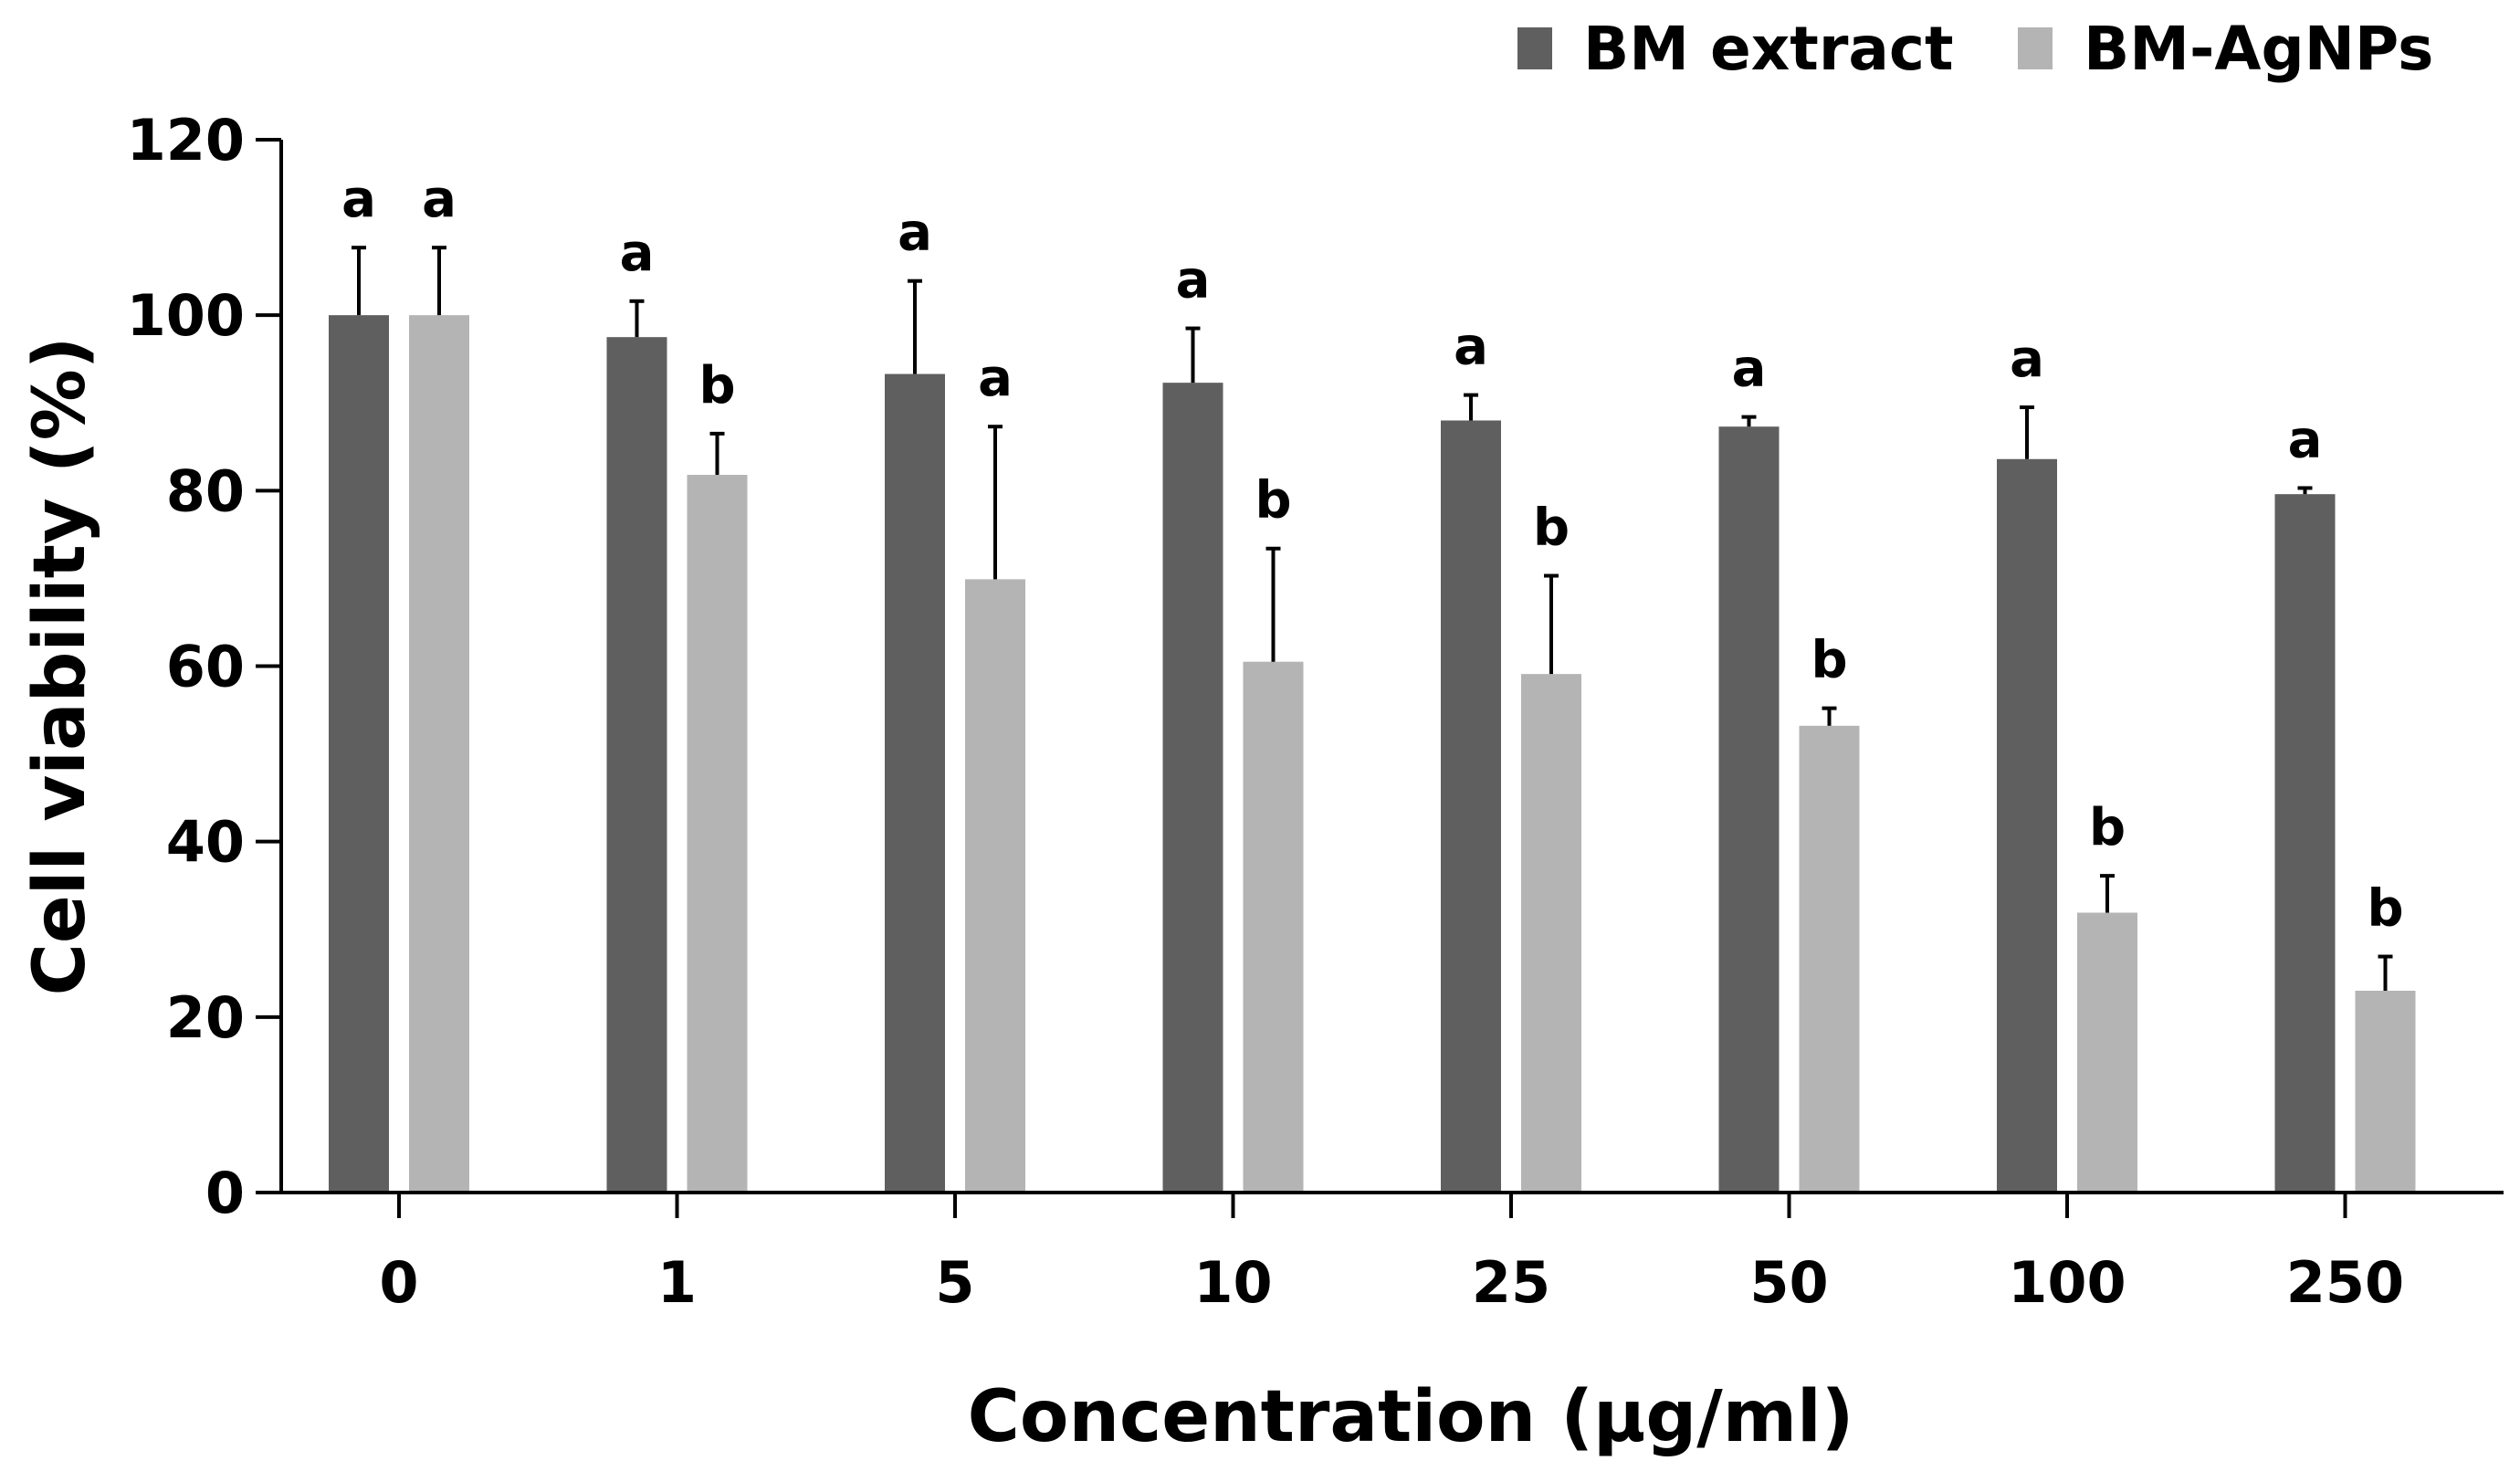 The height and width of the screenshot is (1482, 2520). I want to click on significance-bm-agnps-5: a, so click(995, 378).